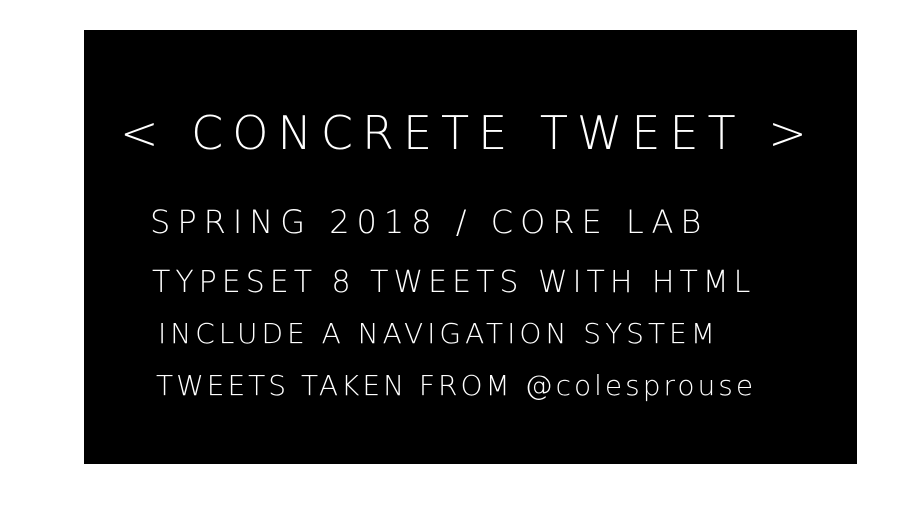 The width and height of the screenshot is (900, 507). I want to click on requirement-line: INCLUDE A NAVIGATION SYSTEM, so click(438, 333).